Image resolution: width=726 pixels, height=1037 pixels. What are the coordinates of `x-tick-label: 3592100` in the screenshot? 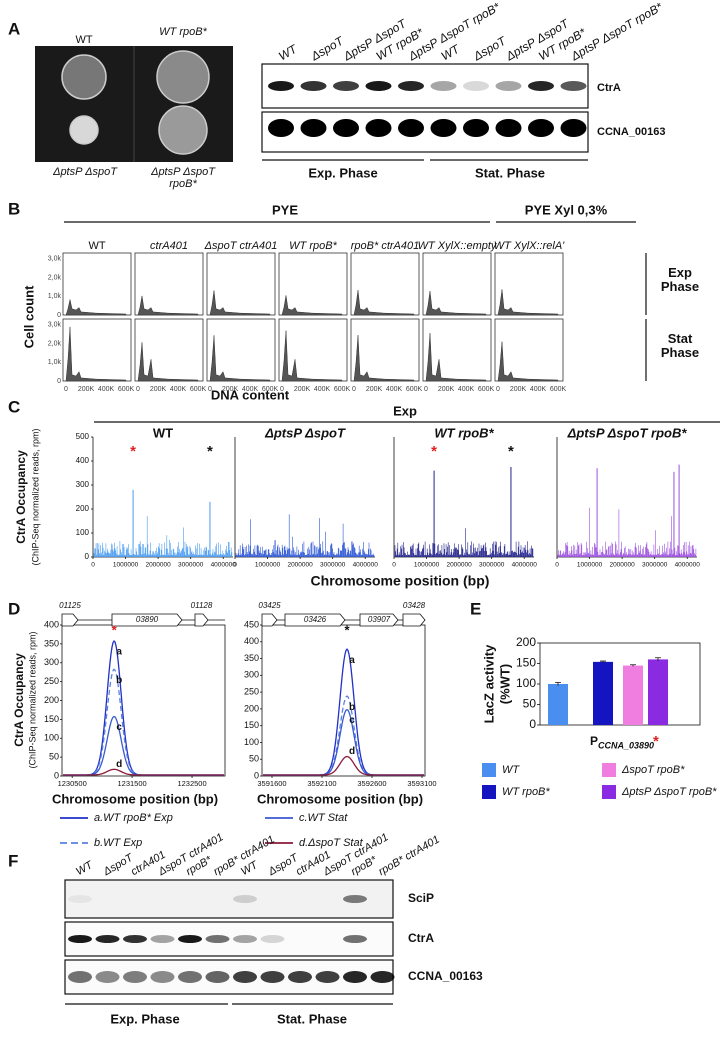 It's located at (321, 783).